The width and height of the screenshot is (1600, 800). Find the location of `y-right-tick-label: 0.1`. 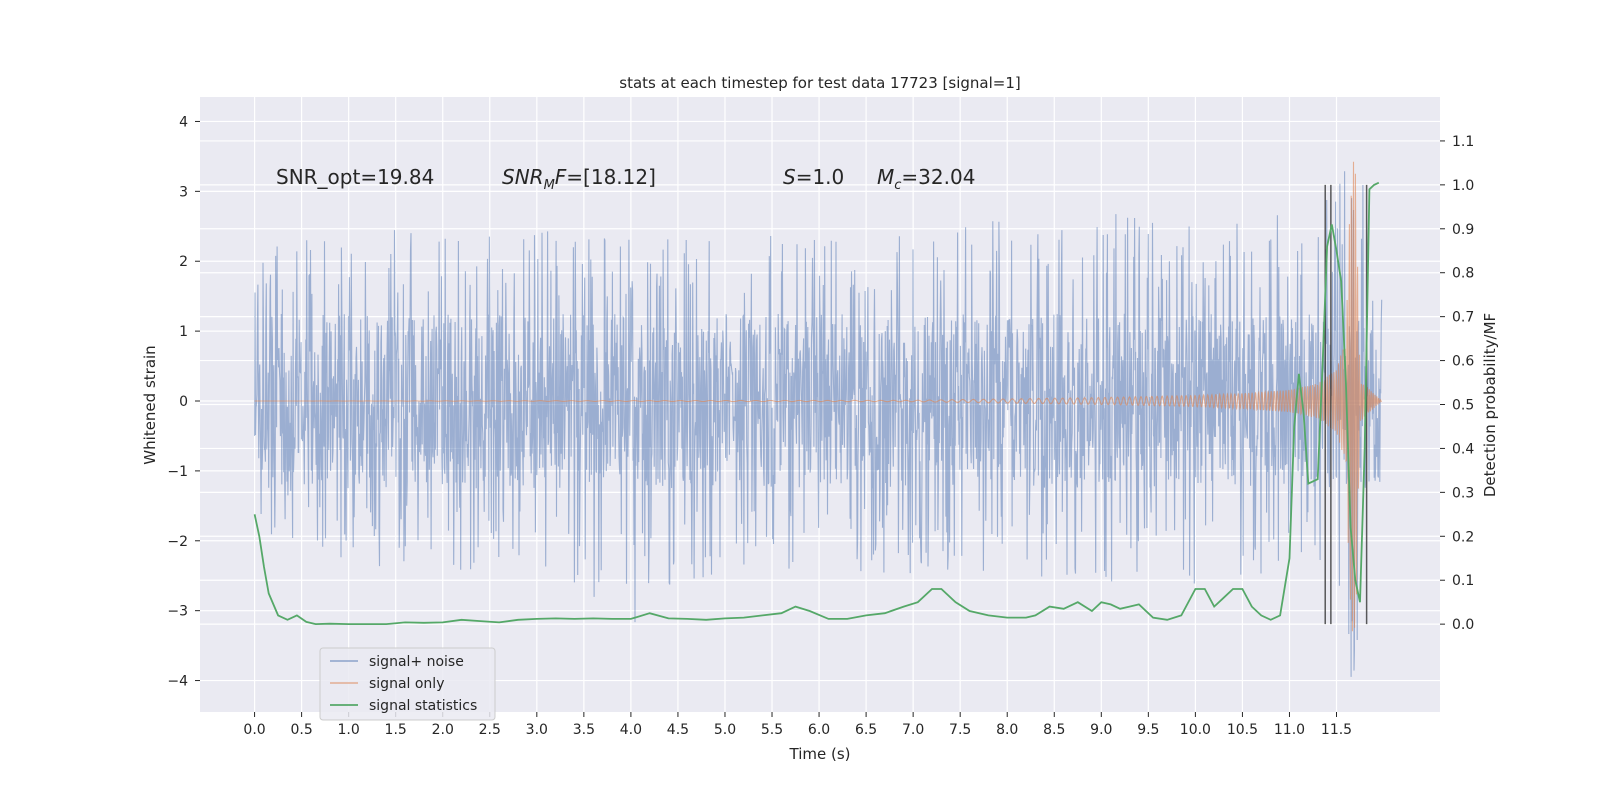

y-right-tick-label: 0.1 is located at coordinates (1463, 581).